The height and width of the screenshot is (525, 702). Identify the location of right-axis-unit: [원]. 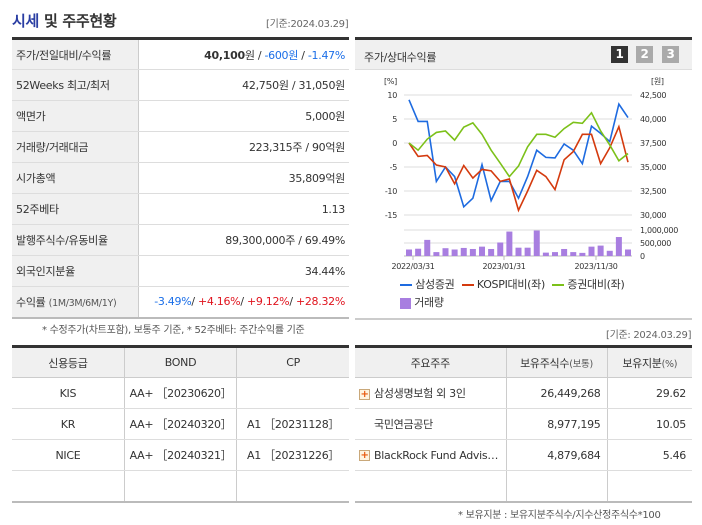
(657, 81).